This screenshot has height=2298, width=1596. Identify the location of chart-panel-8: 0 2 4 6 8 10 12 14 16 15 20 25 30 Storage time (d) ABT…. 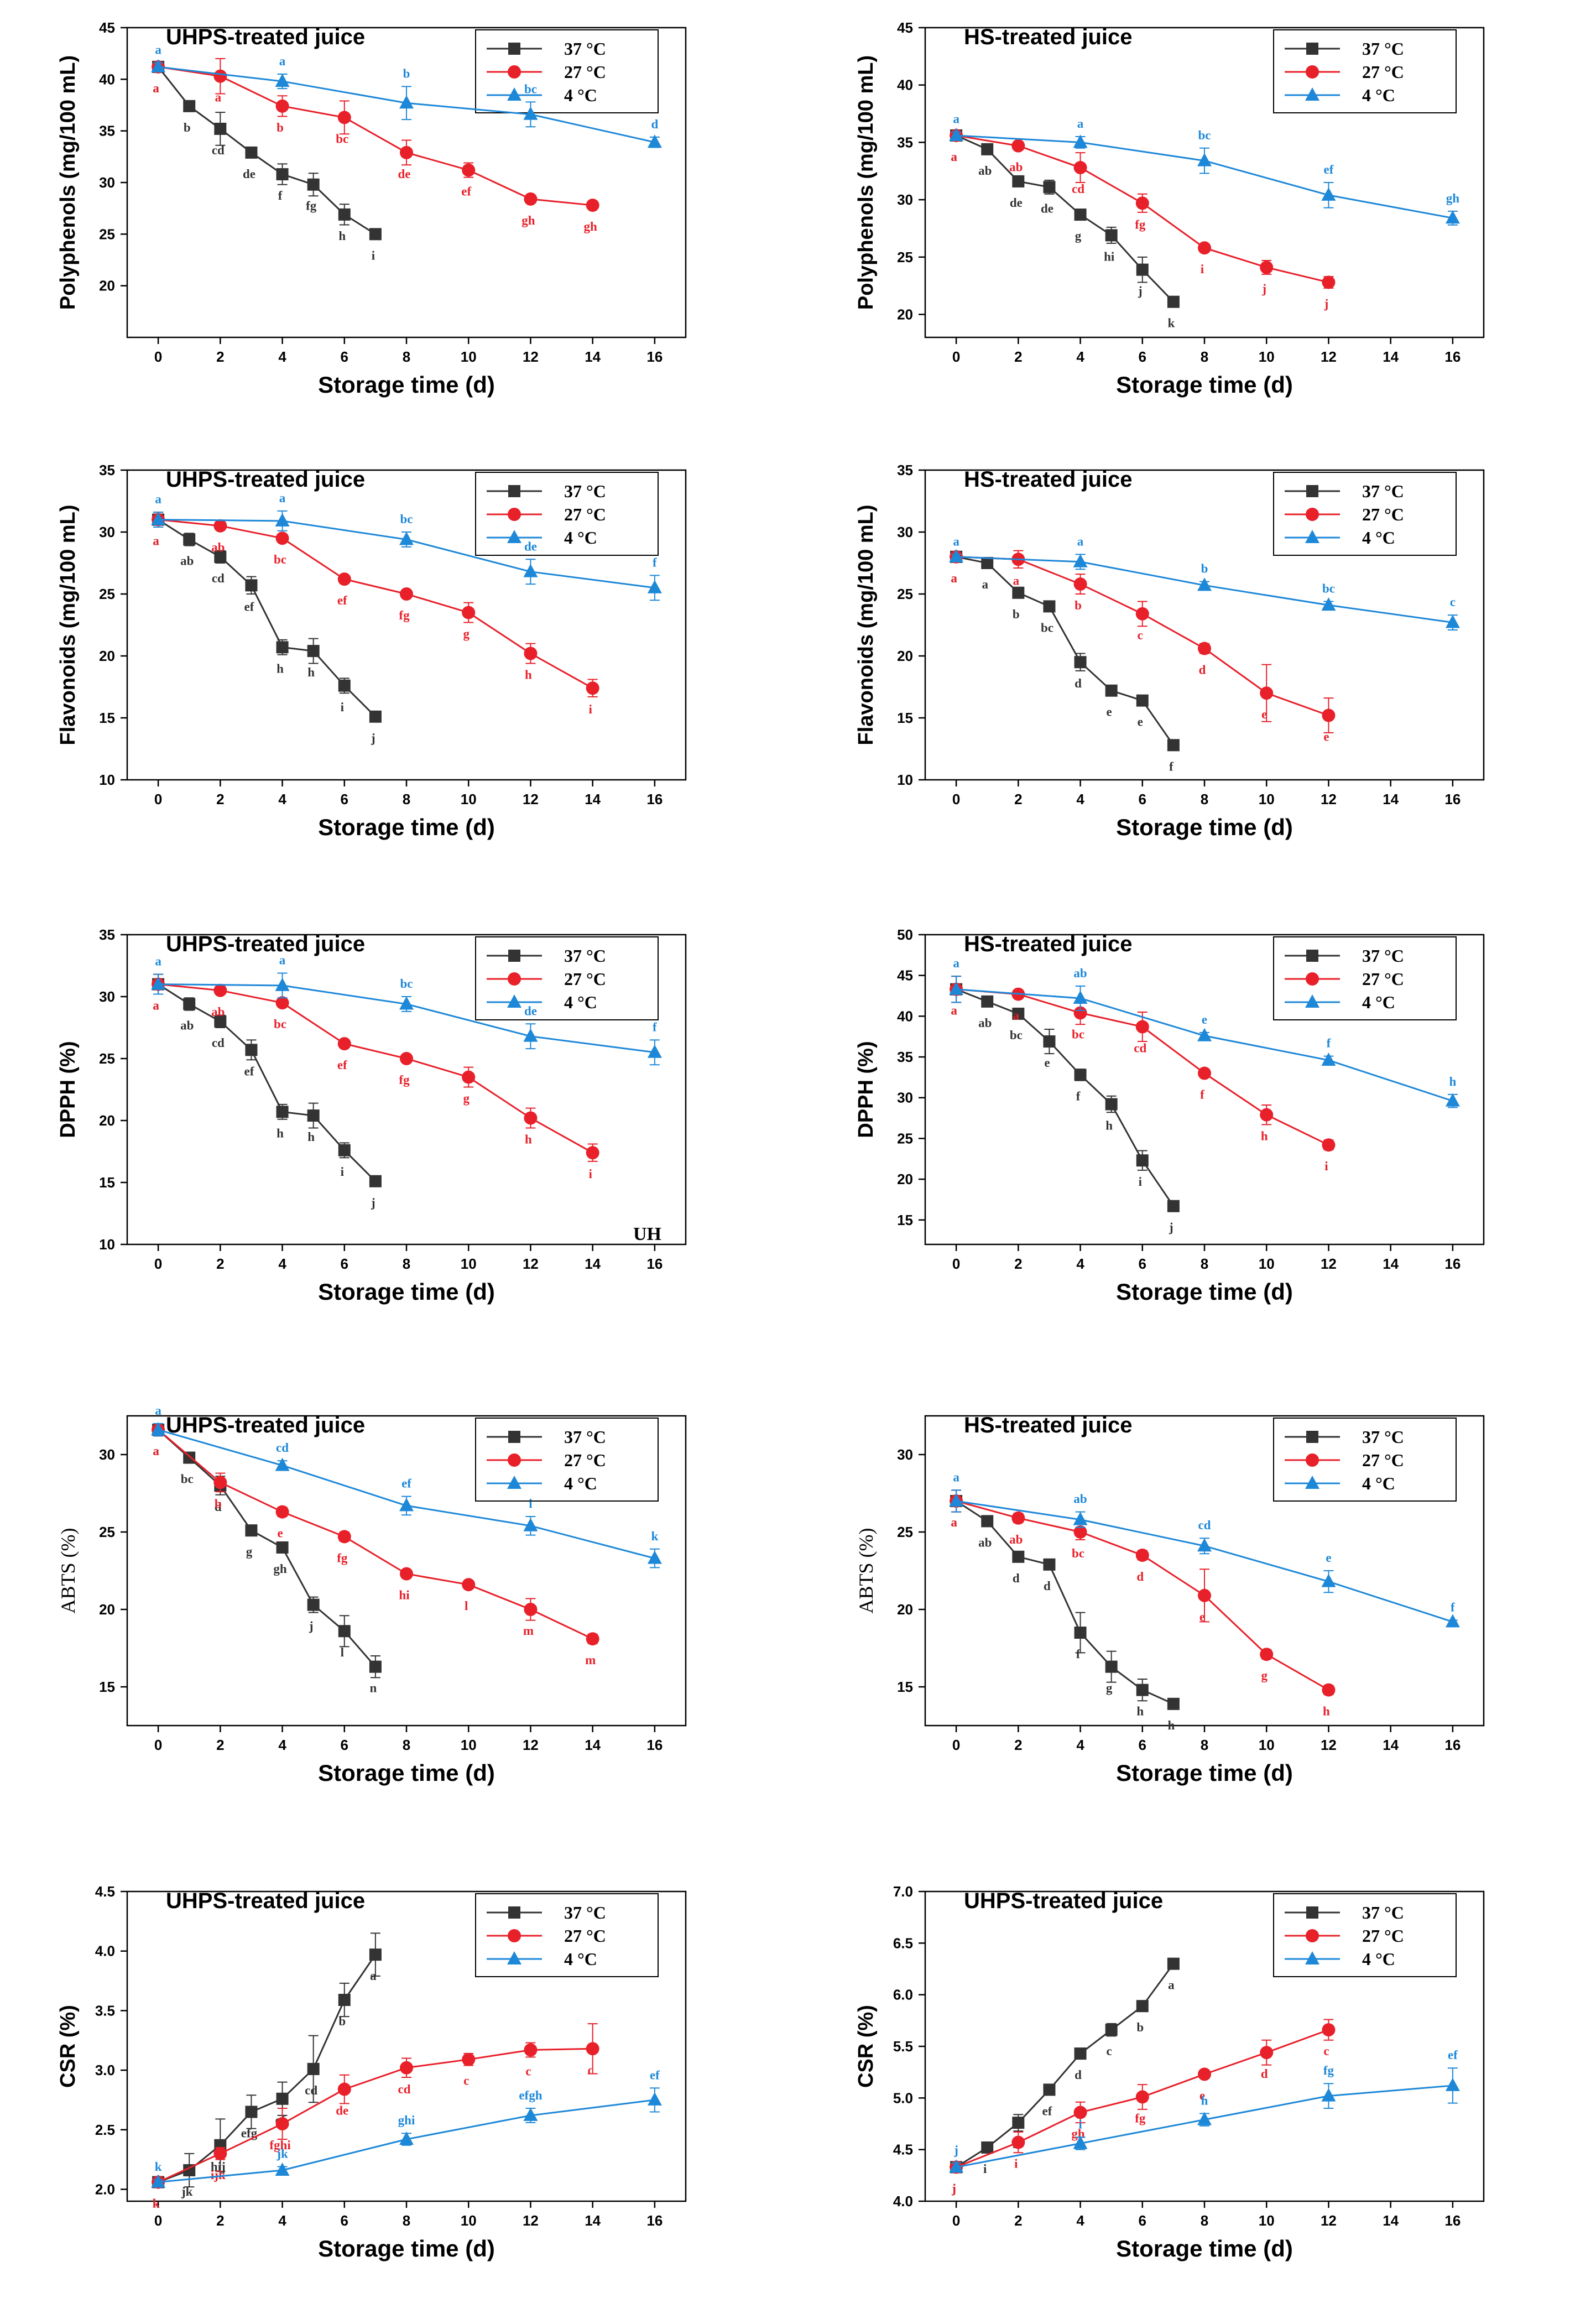
(1197, 1609).